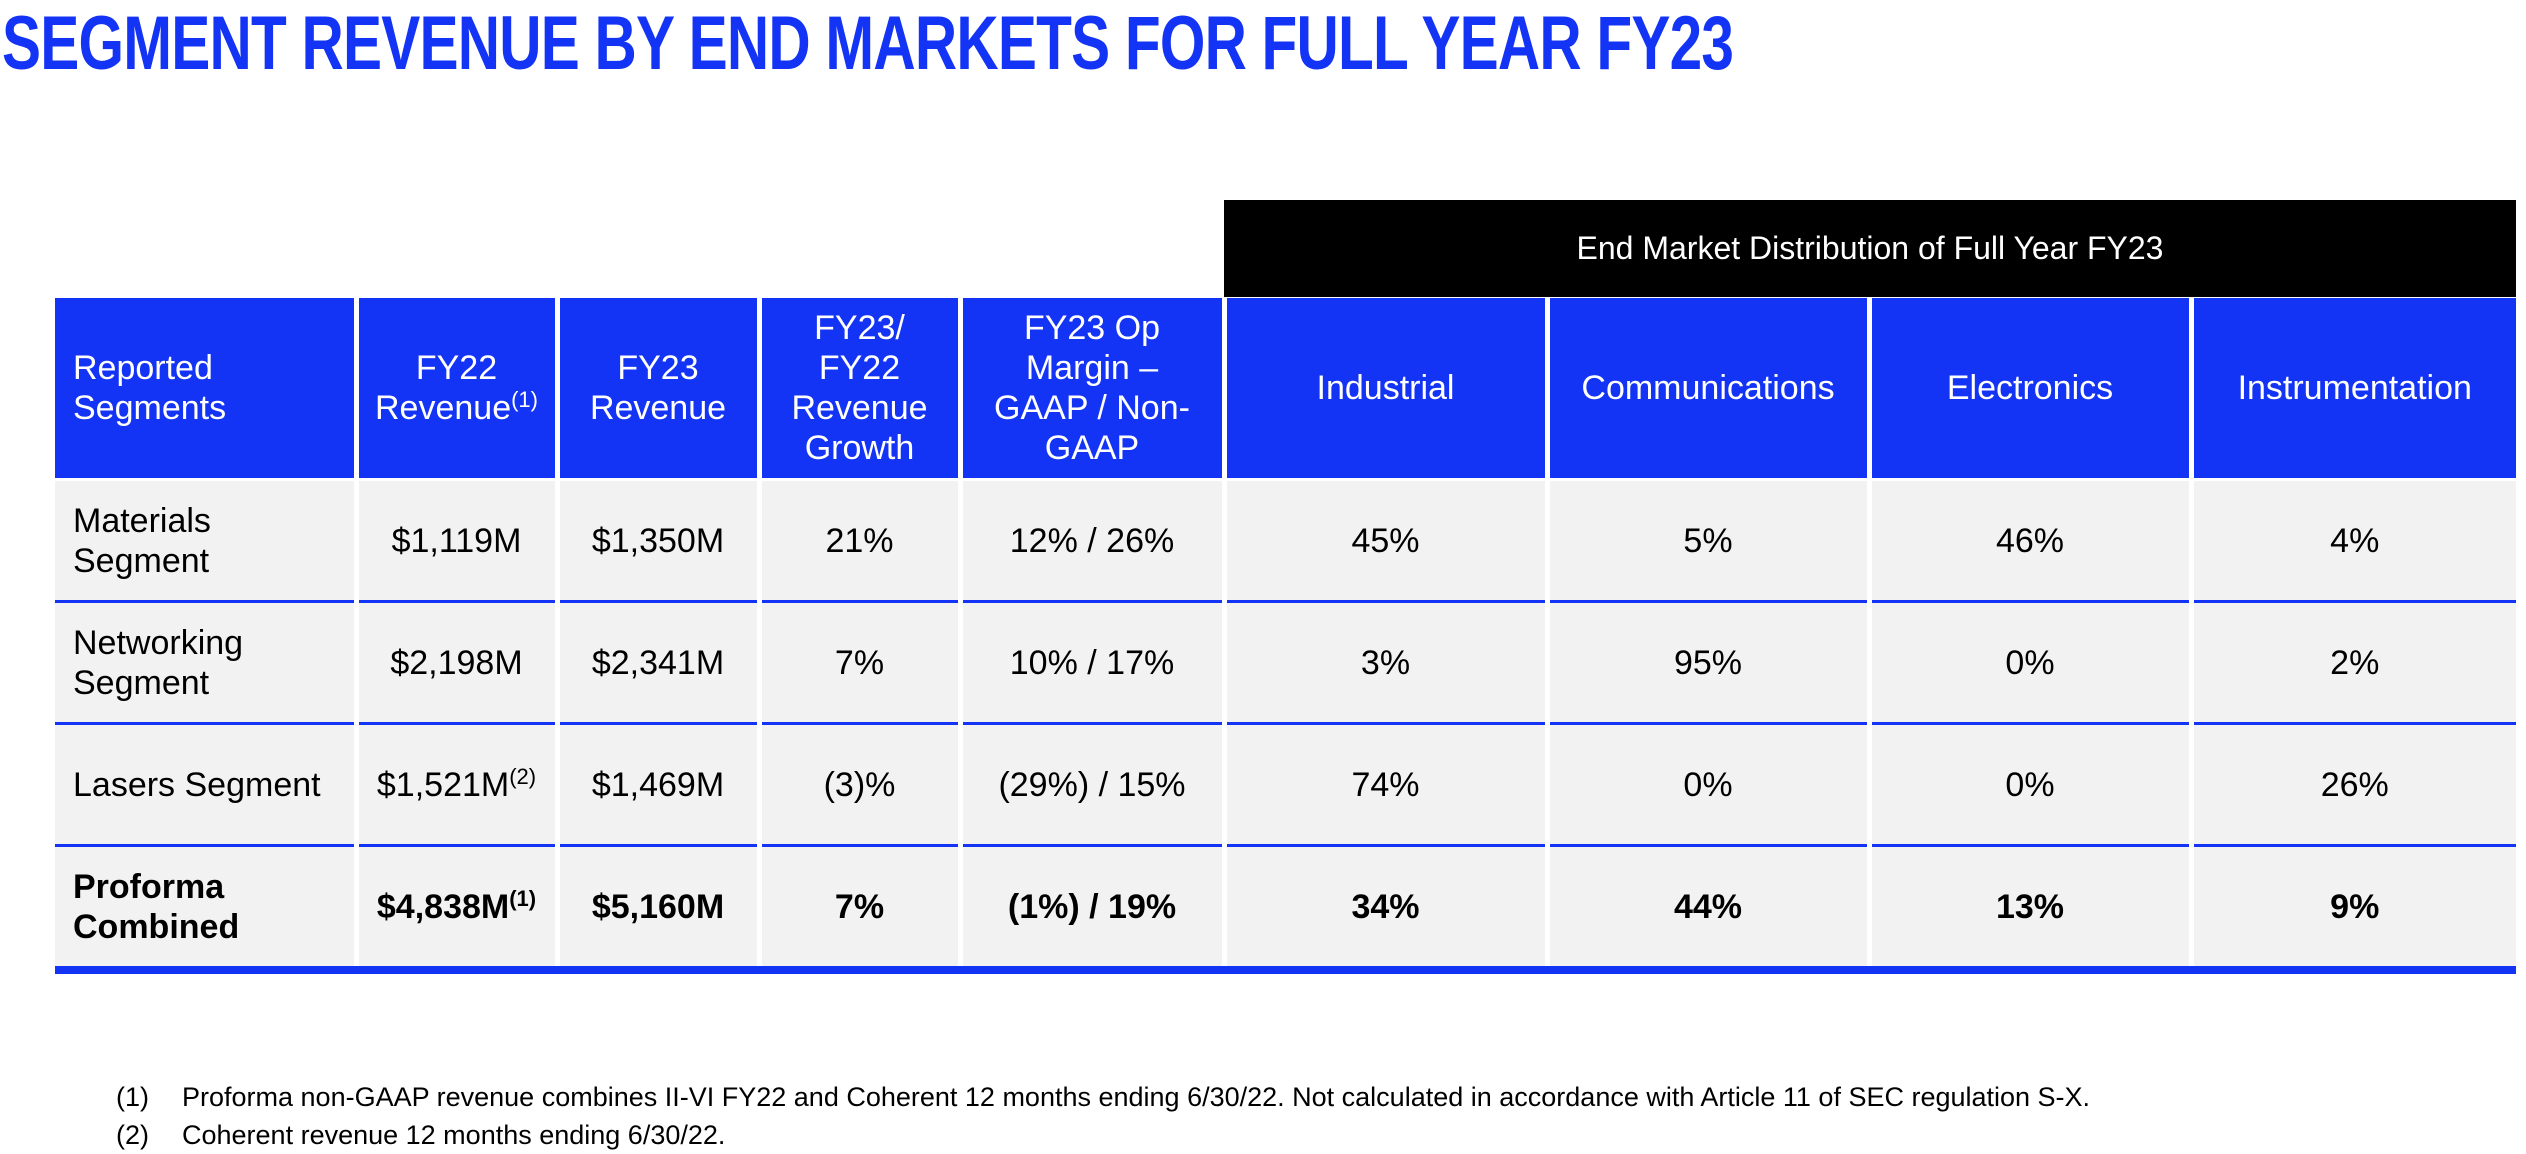 The height and width of the screenshot is (1154, 2526). I want to click on table-cell: 44%, so click(1709, 909).